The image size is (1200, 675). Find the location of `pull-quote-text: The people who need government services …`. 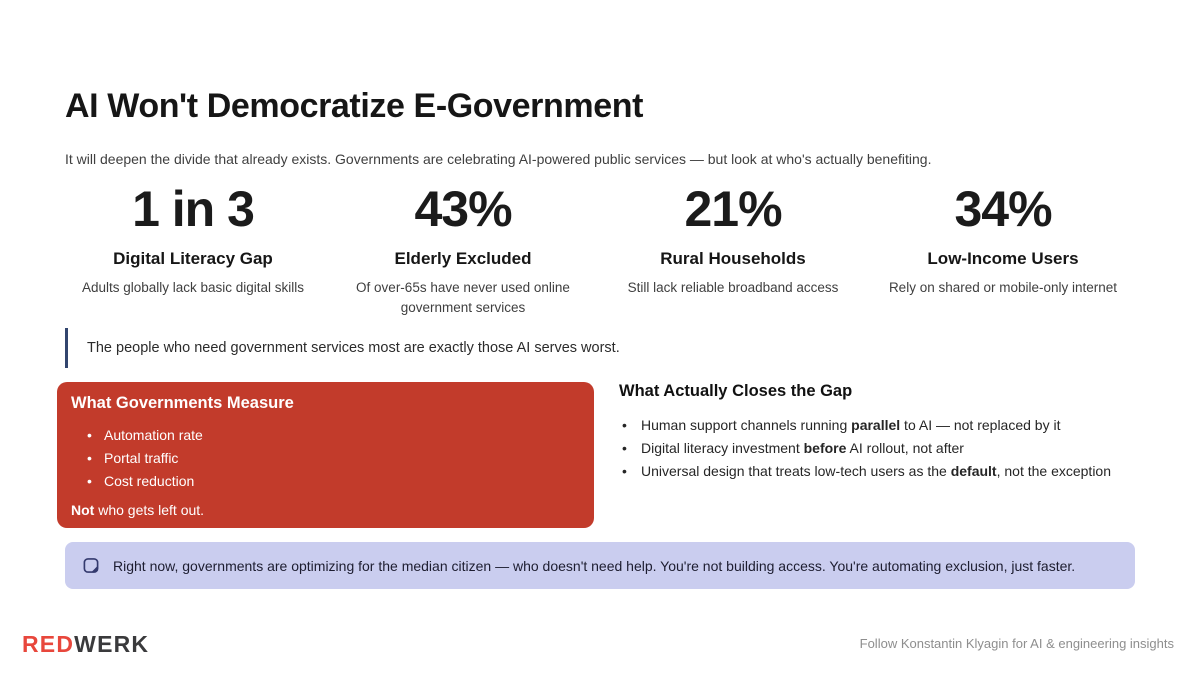

pull-quote-text: The people who need government services … is located at coordinates (353, 348).